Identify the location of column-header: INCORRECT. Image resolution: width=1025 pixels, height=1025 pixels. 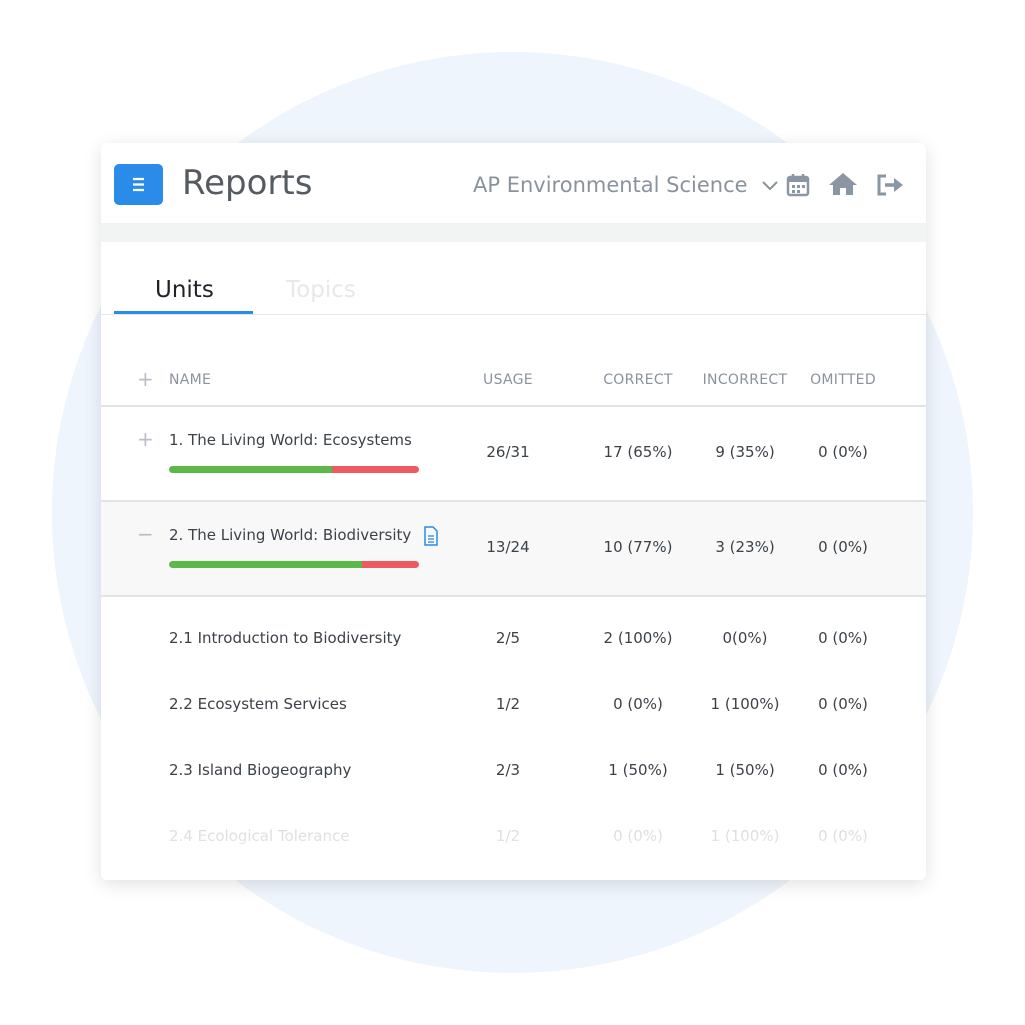
(745, 380).